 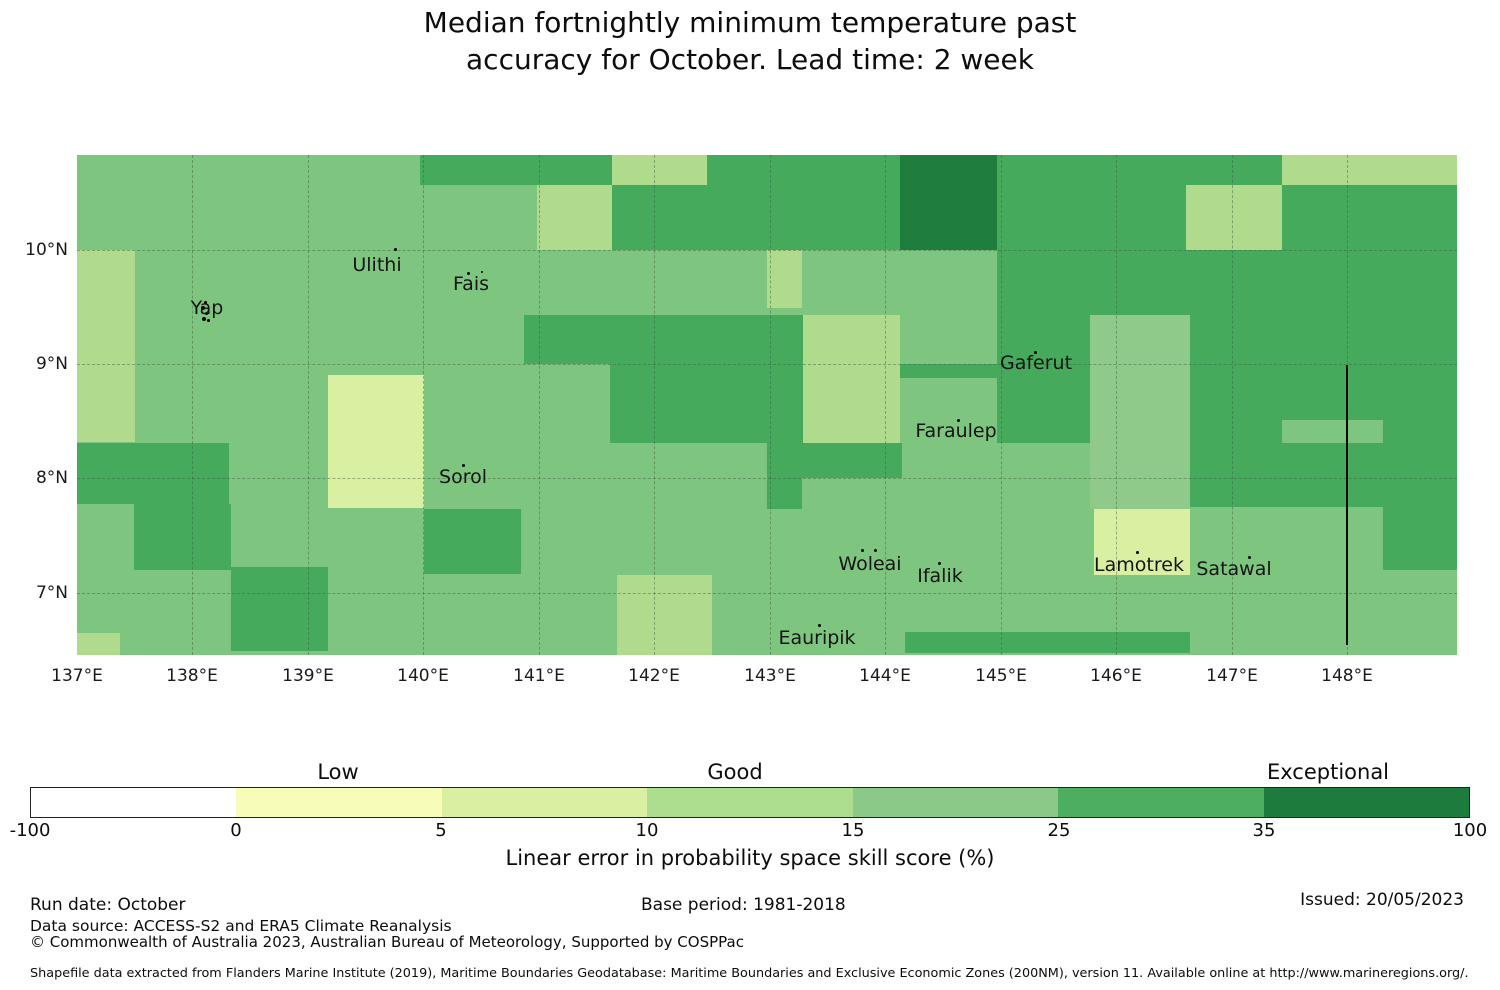 What do you see at coordinates (939, 563) in the screenshot?
I see `island-dot-ifalik` at bounding box center [939, 563].